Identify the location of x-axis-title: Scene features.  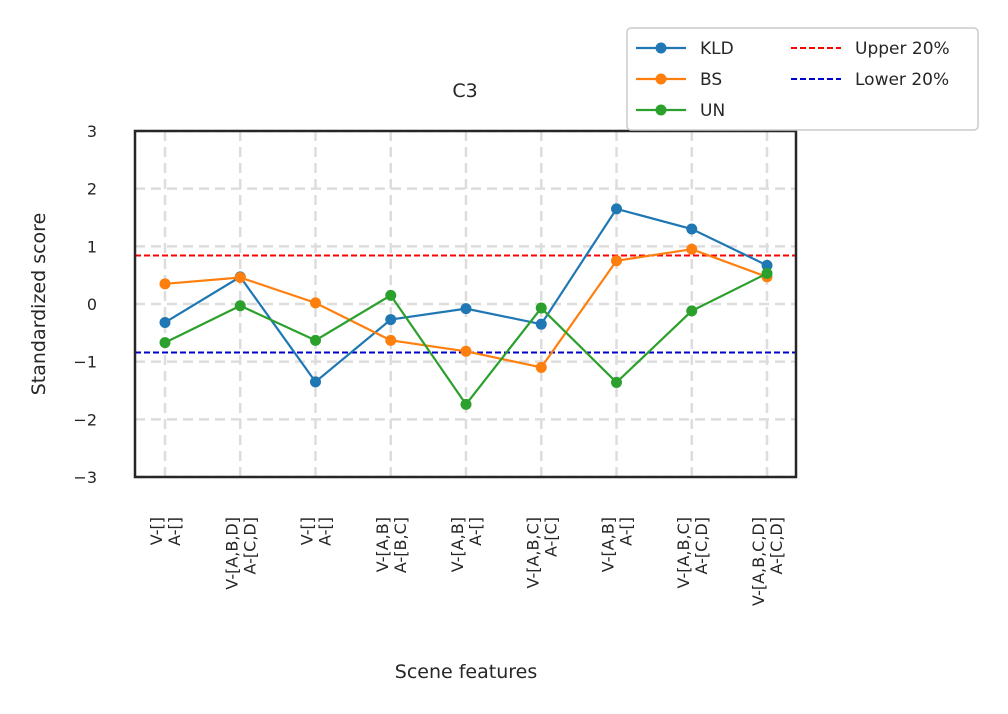
(466, 672).